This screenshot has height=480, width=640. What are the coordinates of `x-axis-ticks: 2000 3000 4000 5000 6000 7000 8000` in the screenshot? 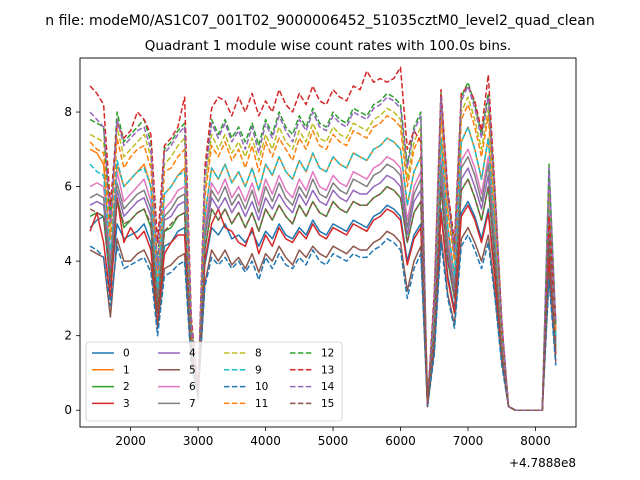 It's located at (333, 437).